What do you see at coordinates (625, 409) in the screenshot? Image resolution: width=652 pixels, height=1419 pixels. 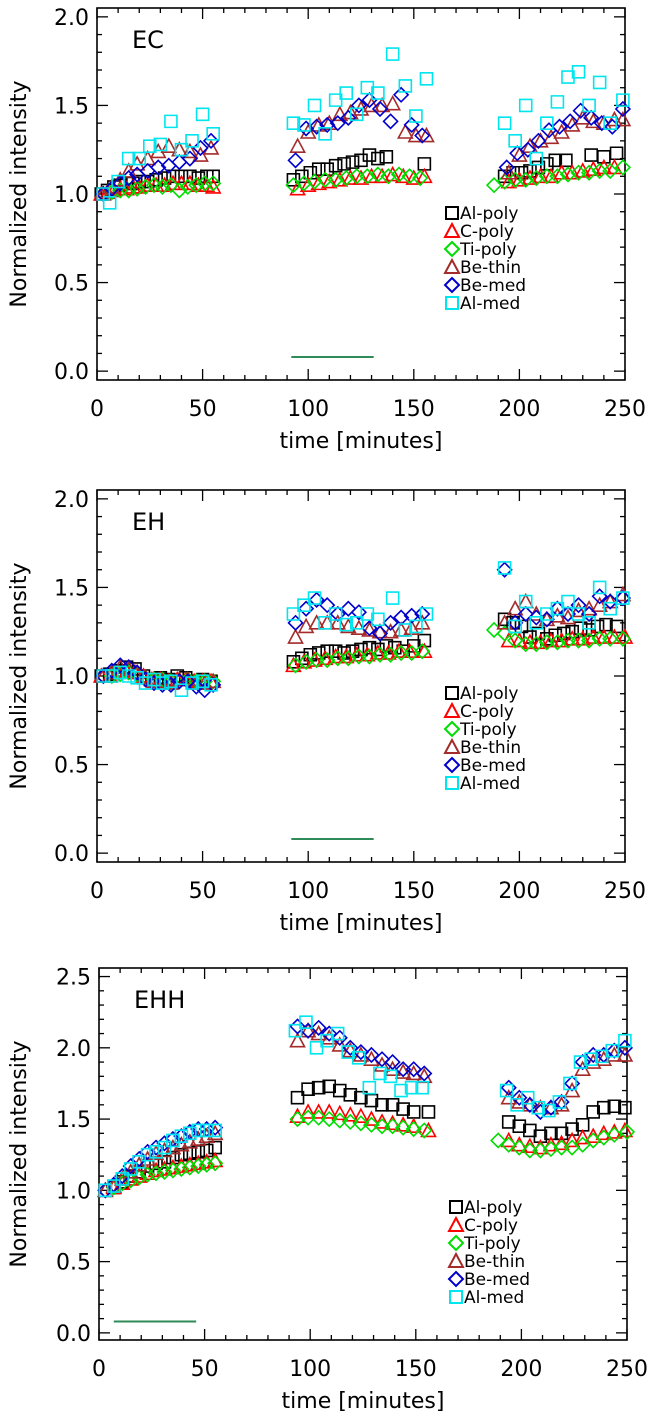 I see `x-tick-label: 250` at bounding box center [625, 409].